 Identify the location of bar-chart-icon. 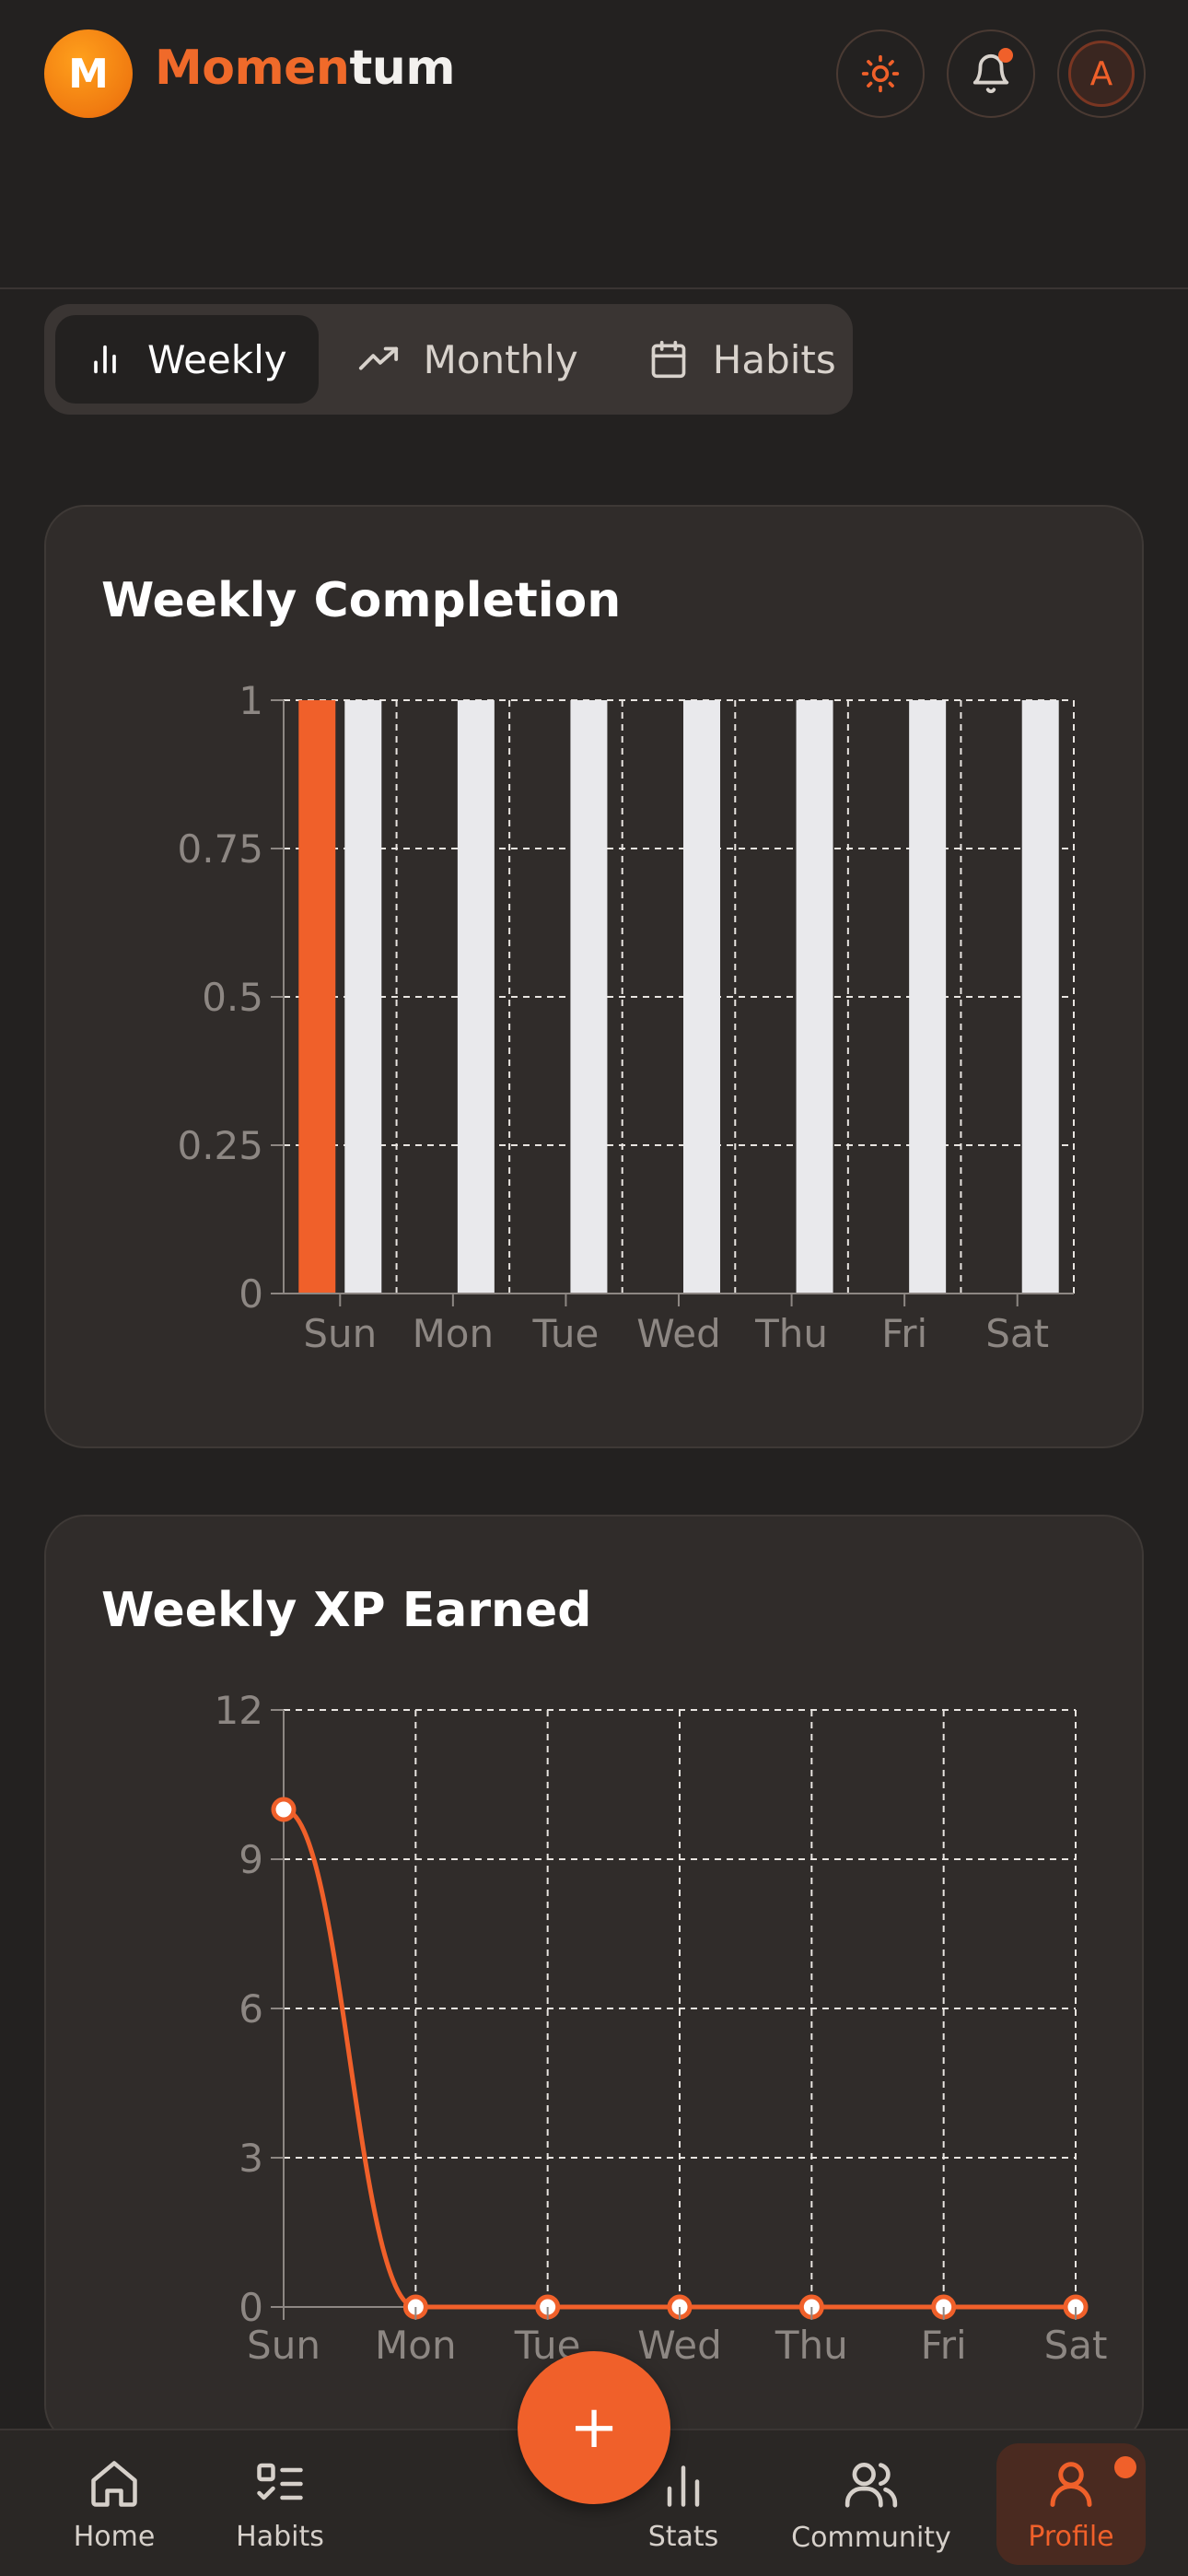
(105, 359).